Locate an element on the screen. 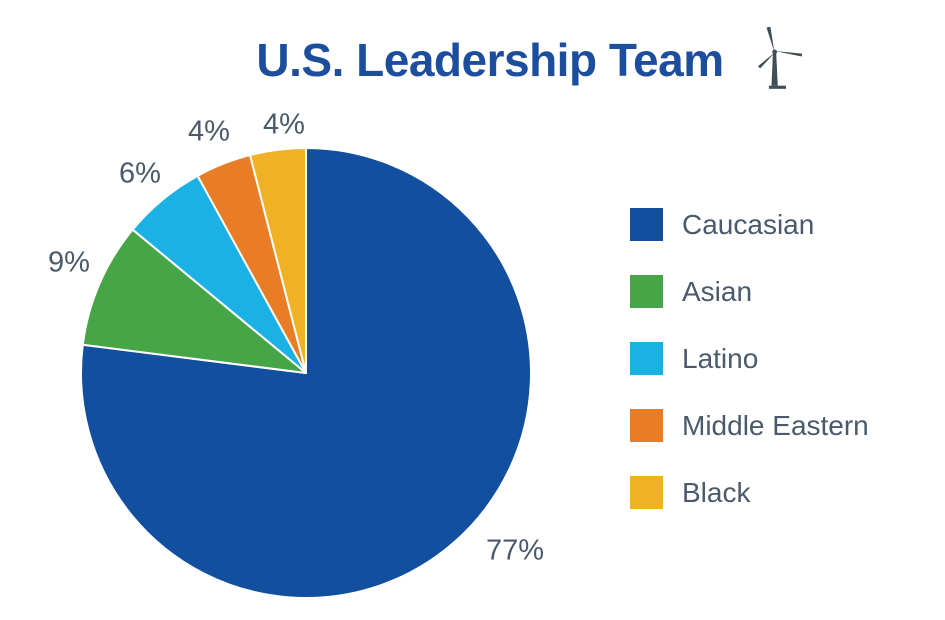 The image size is (945, 620). page-title: U.S. Leadership Team is located at coordinates (490, 60).